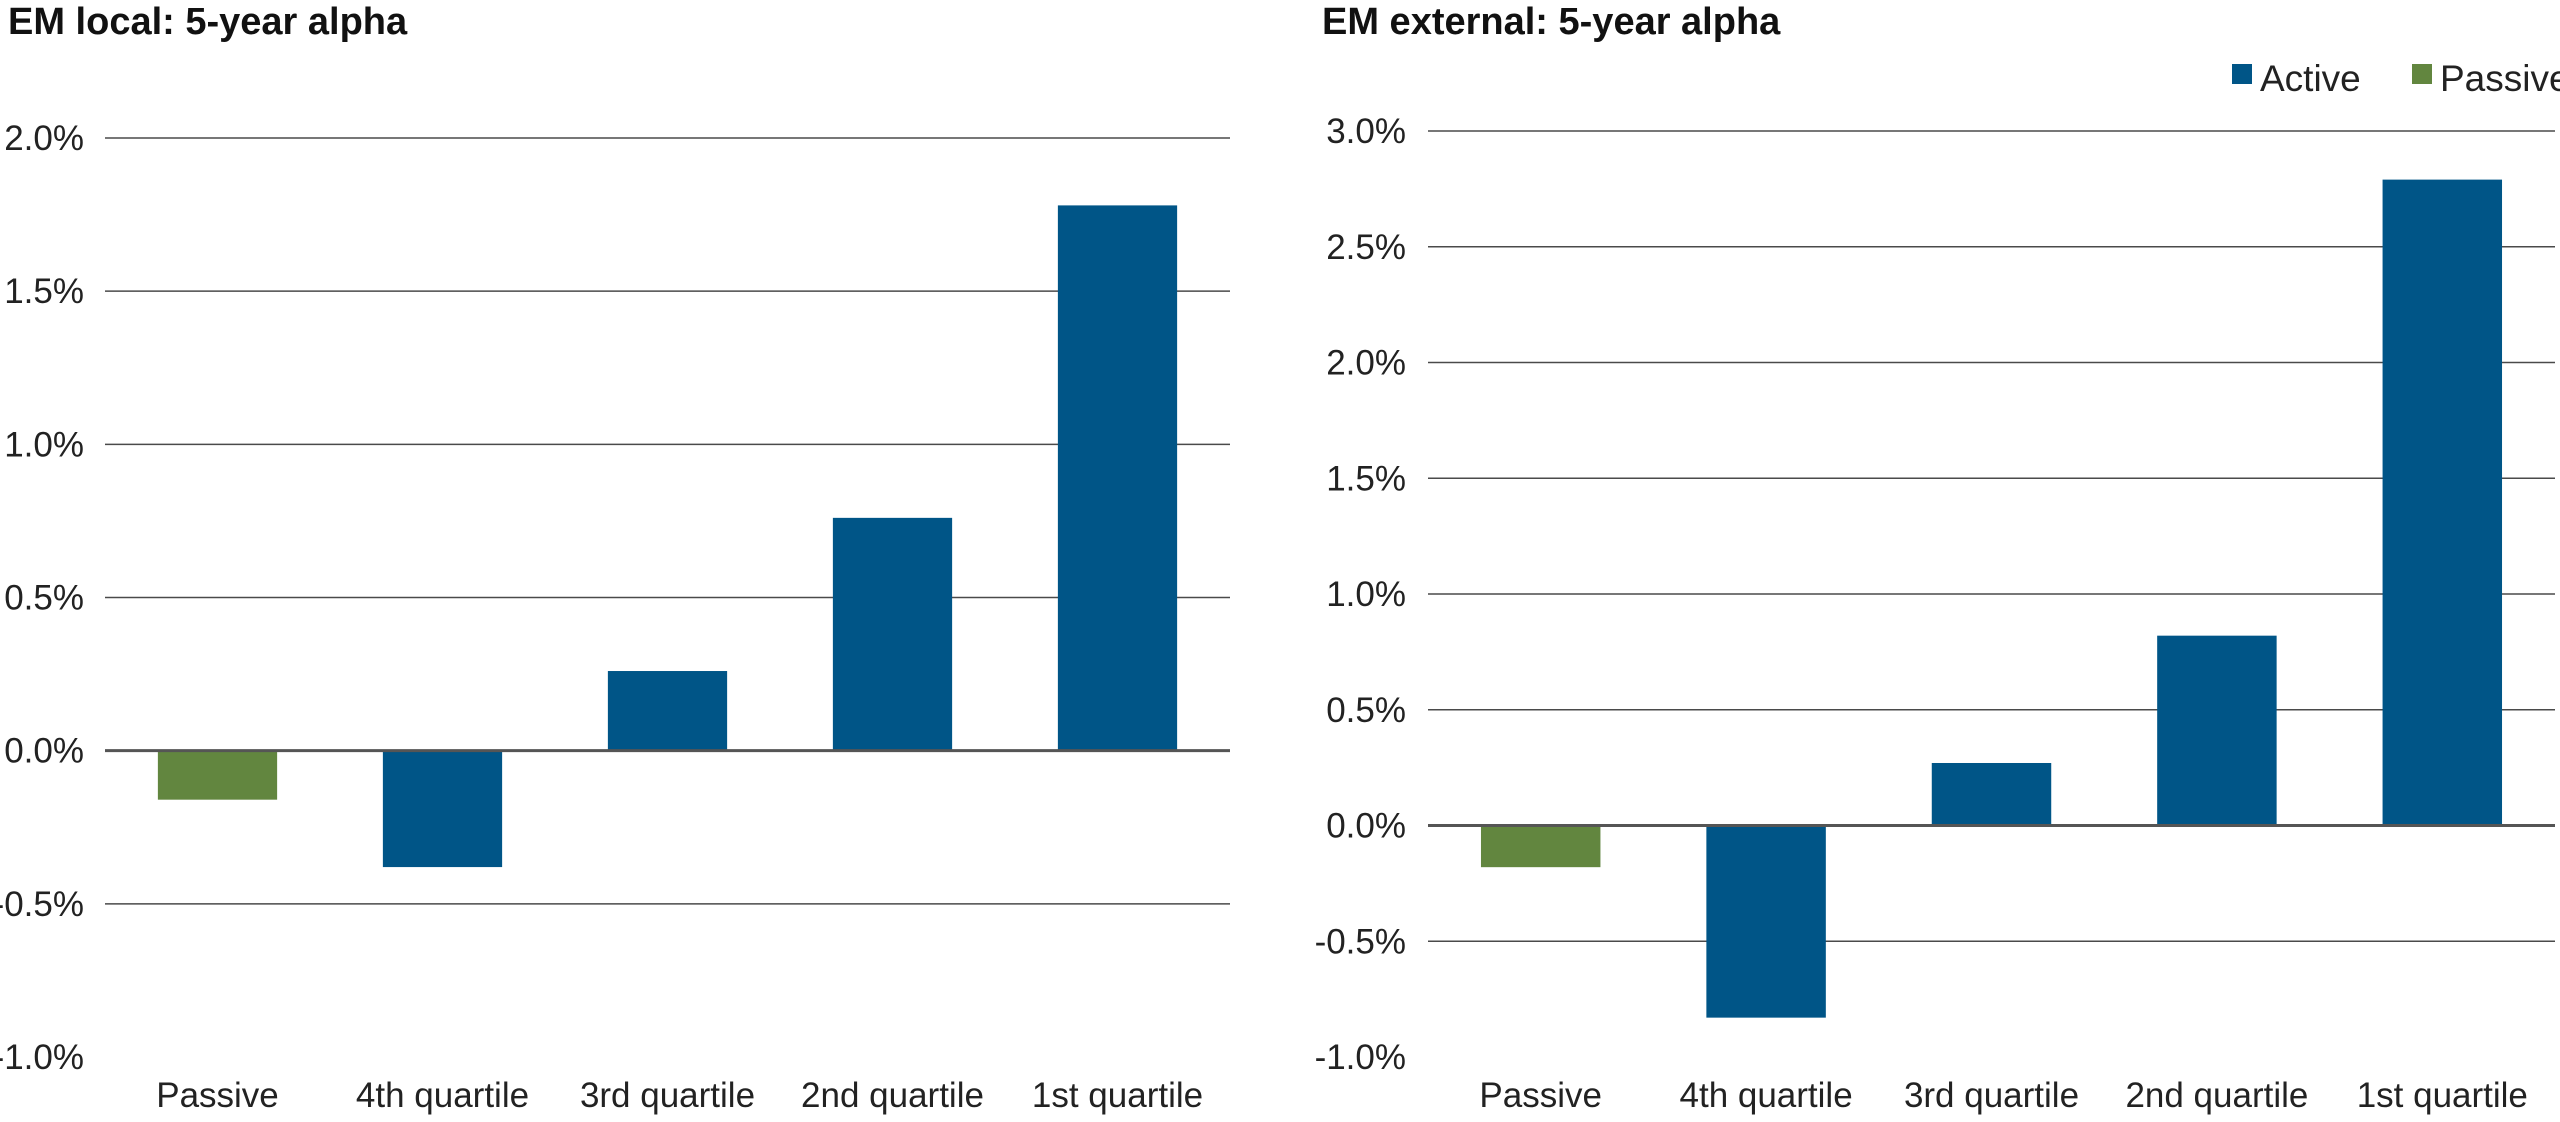 The image size is (2560, 1122). I want to click on legend-label-active: Active, so click(2310, 78).